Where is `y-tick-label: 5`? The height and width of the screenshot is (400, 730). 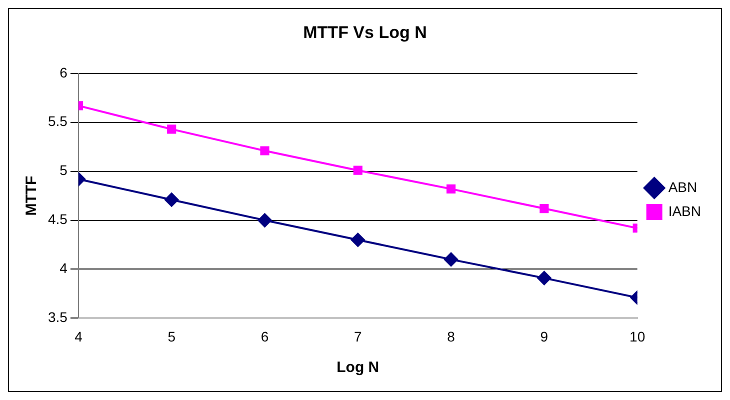
y-tick-label: 5 is located at coordinates (64, 170).